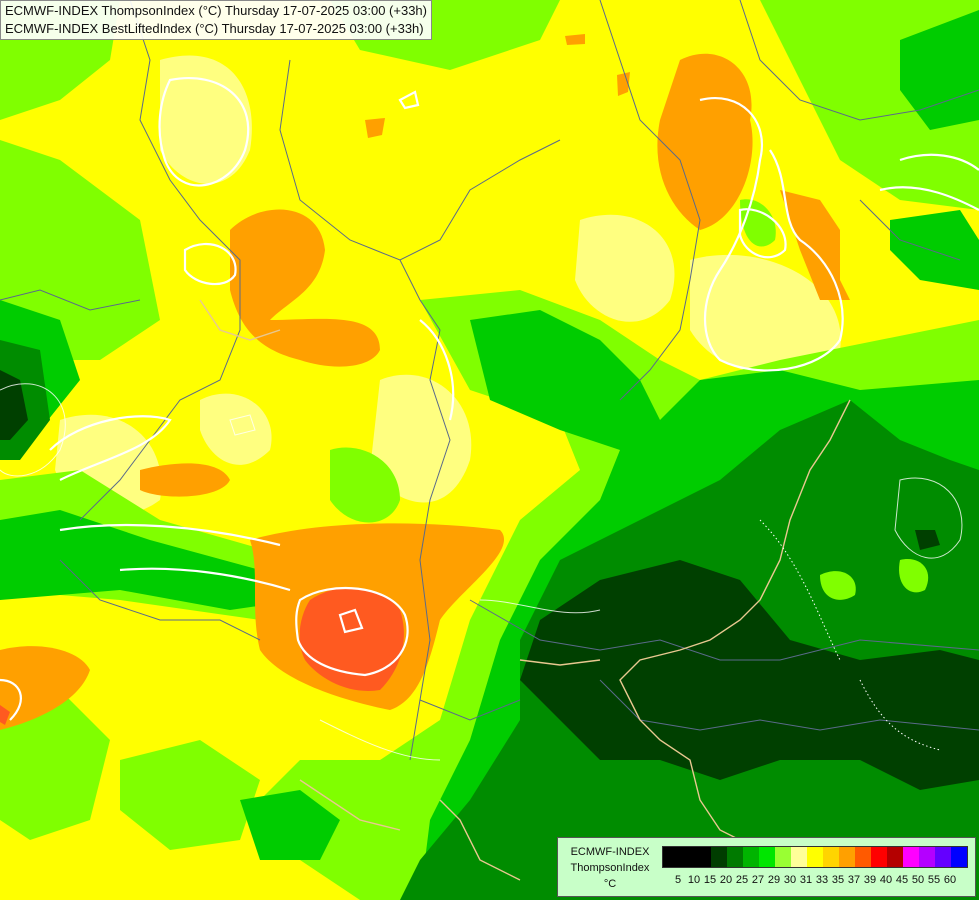 This screenshot has height=900, width=979. I want to click on legend-tick-label: 27, so click(758, 880).